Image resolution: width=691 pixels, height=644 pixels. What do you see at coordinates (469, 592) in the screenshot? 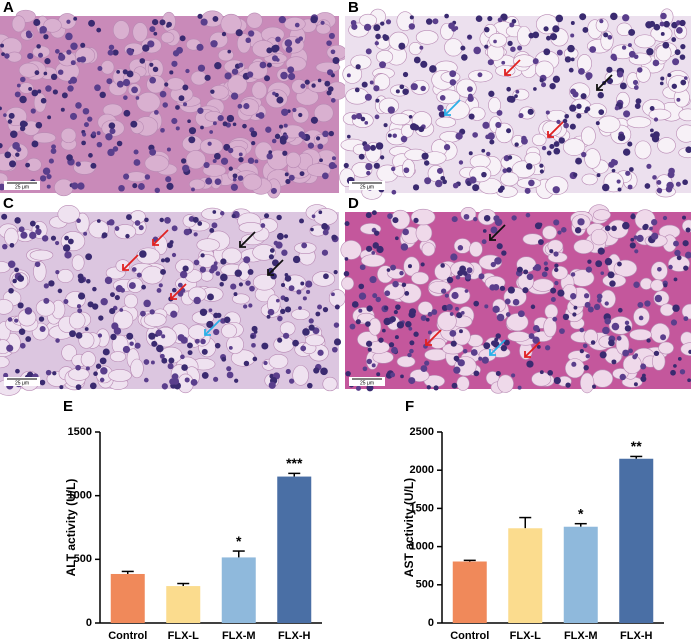
I see `bar` at bounding box center [469, 592].